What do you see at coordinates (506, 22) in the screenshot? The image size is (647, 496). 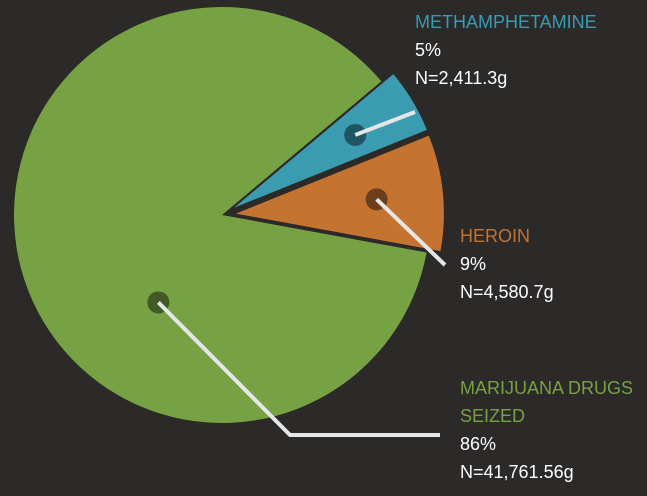 I see `category-label: METHAMPHETAMINE` at bounding box center [506, 22].